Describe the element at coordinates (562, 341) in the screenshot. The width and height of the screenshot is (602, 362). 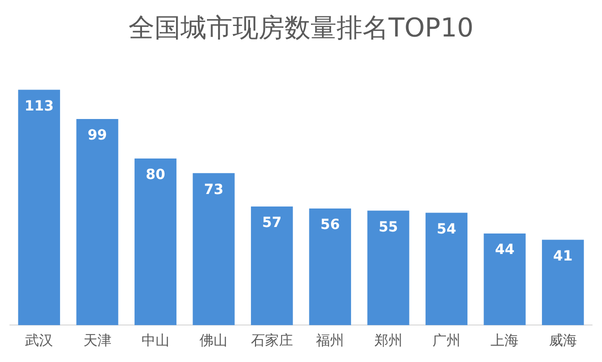
I see `x-tick-label: 威海` at that location.